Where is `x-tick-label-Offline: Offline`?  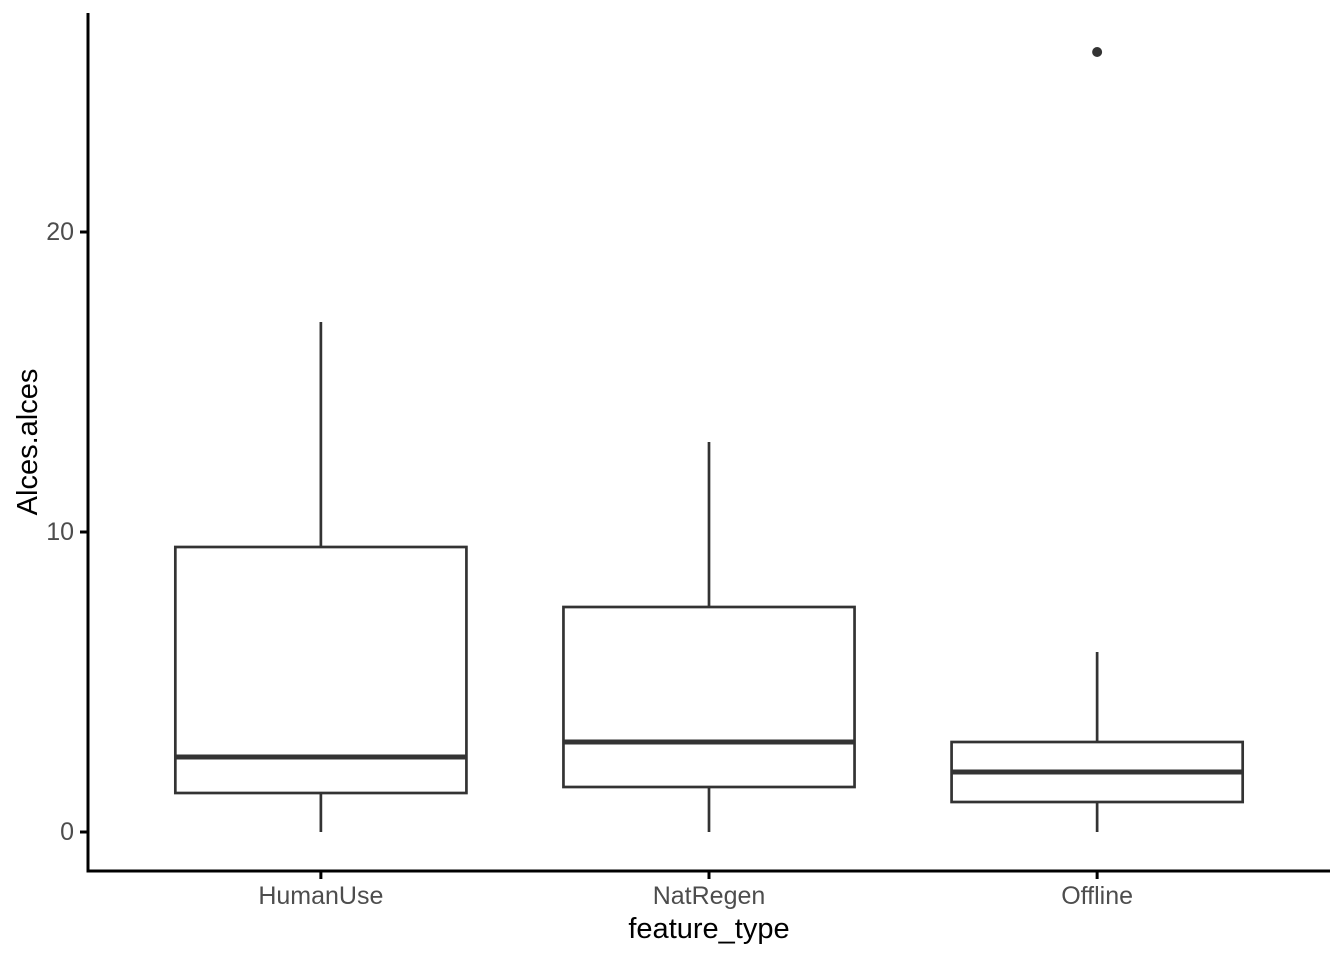 x-tick-label-Offline: Offline is located at coordinates (1097, 896).